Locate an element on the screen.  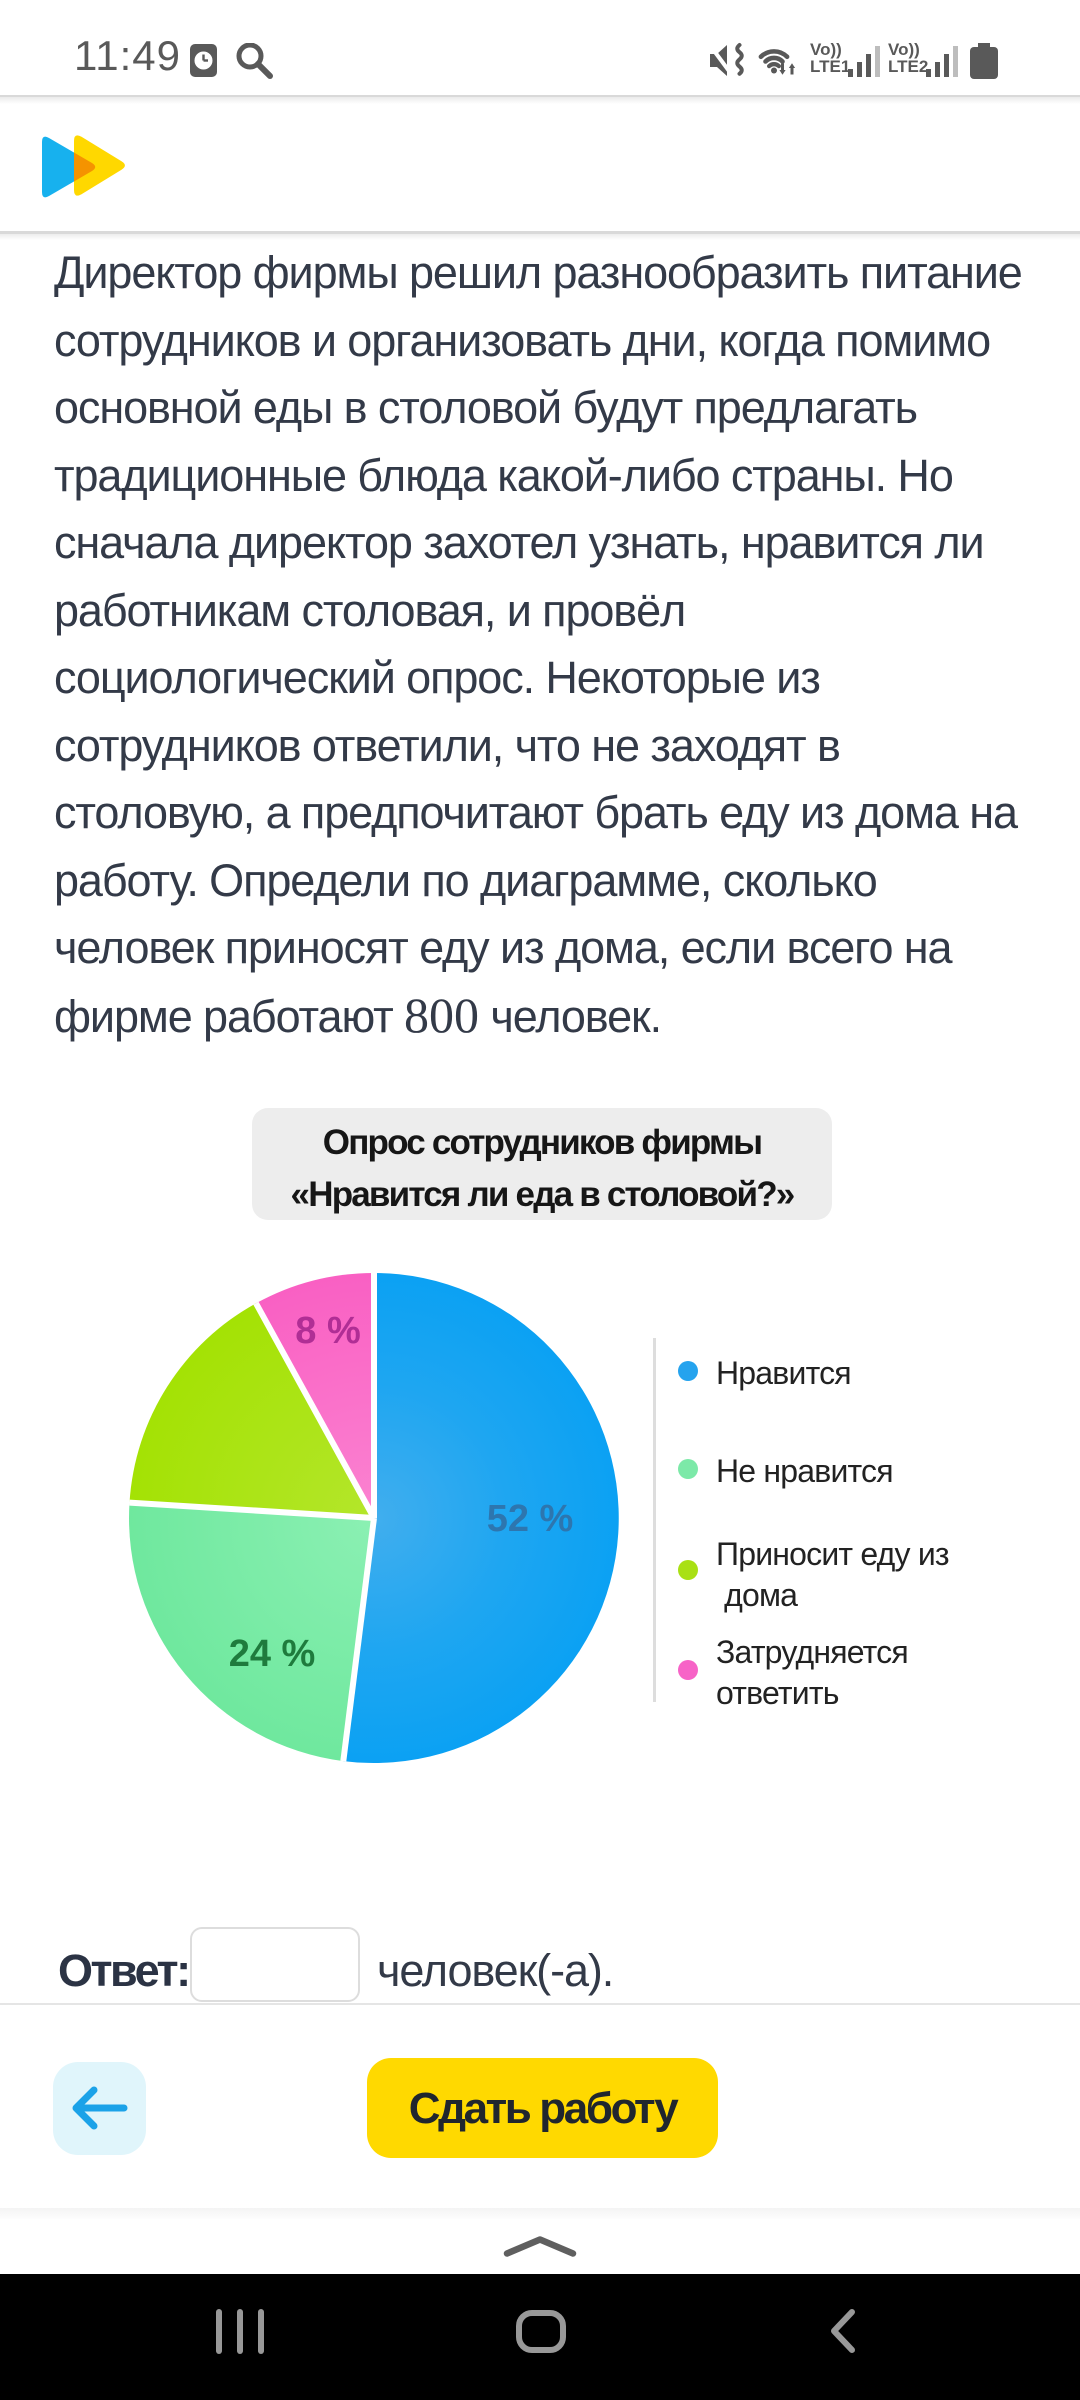
svg-text: 52 % is located at coordinates (530, 1519).